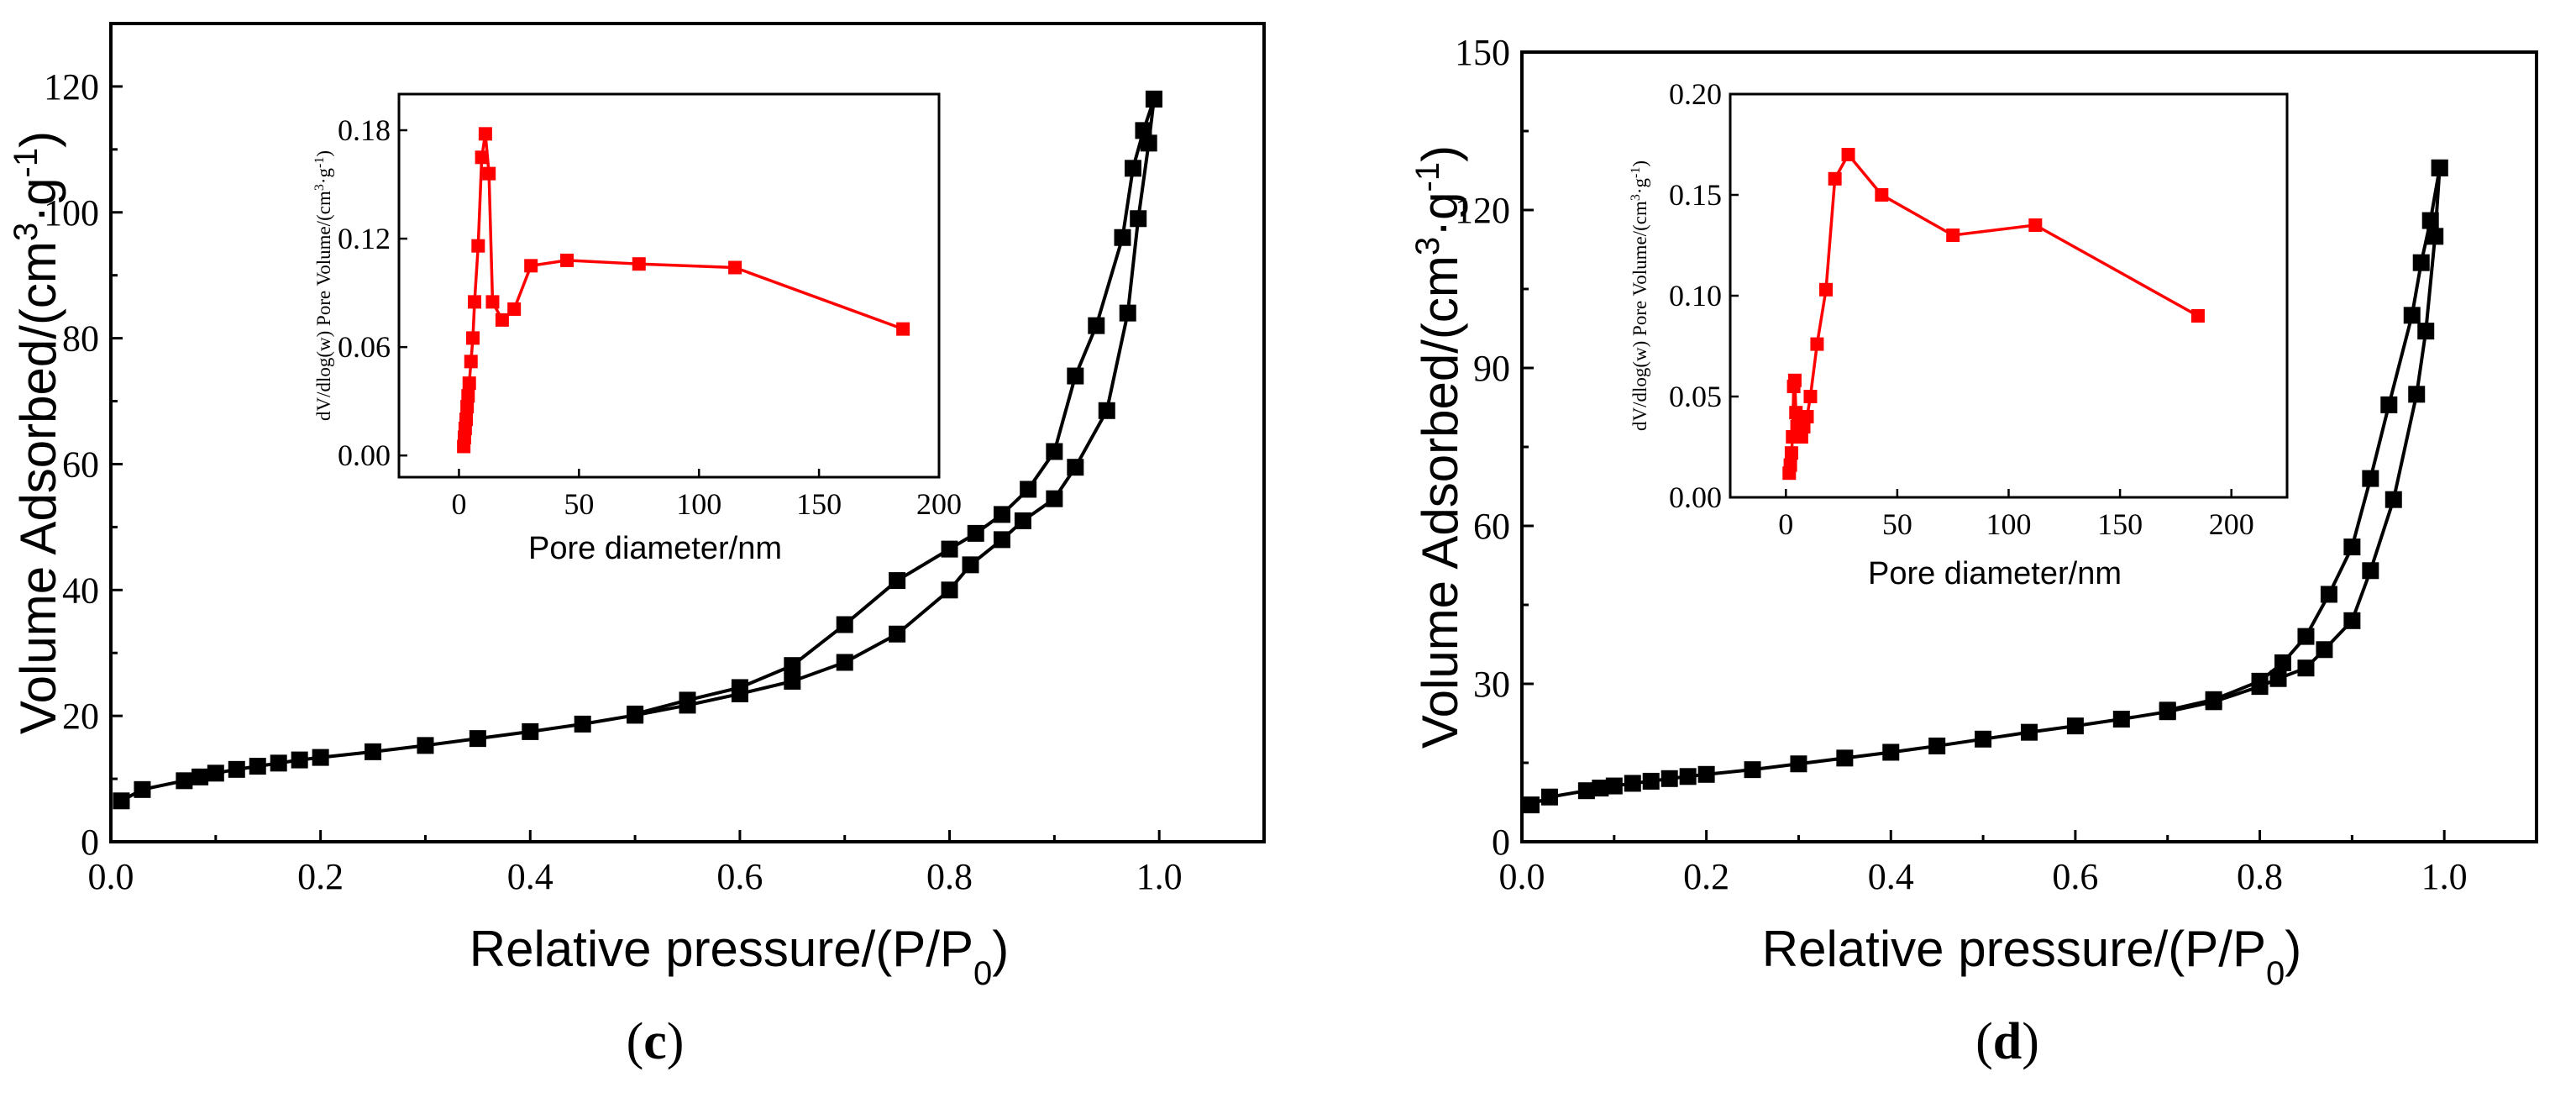 The height and width of the screenshot is (1098, 2576). What do you see at coordinates (1491, 684) in the screenshot?
I see `y-tick-label: 30` at bounding box center [1491, 684].